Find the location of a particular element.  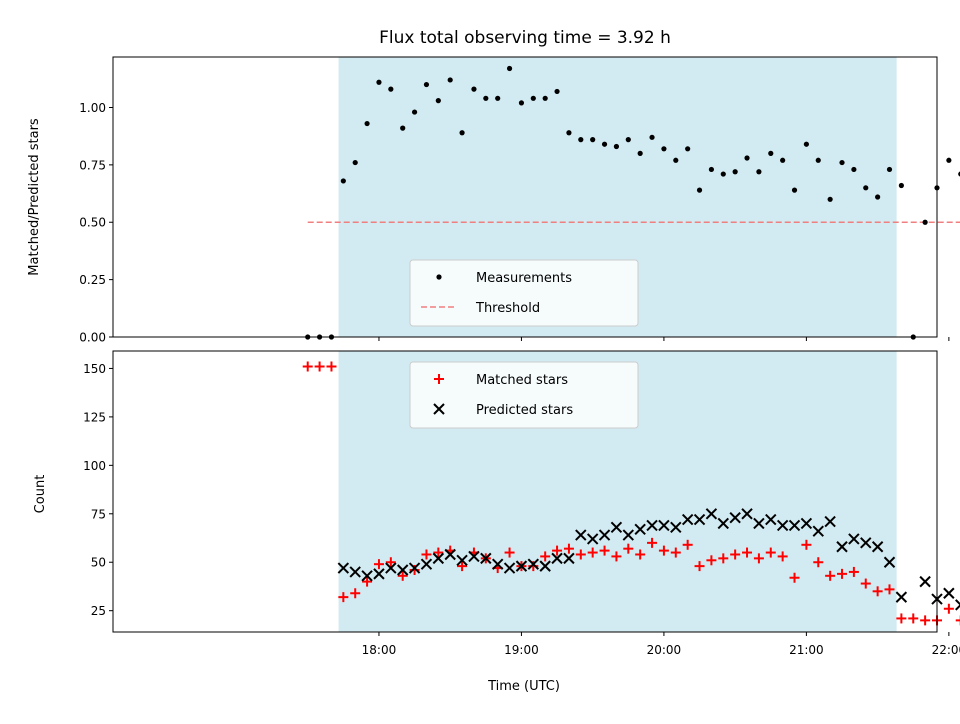

x-tick-label: 19:00 is located at coordinates (521, 650).